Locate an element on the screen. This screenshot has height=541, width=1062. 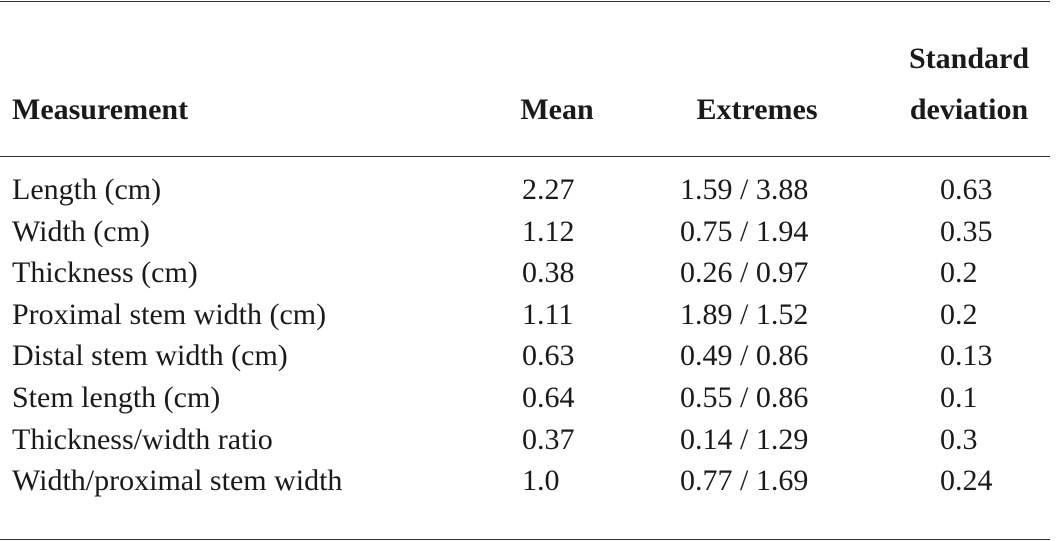
header-cell: Mean is located at coordinates (557, 109).